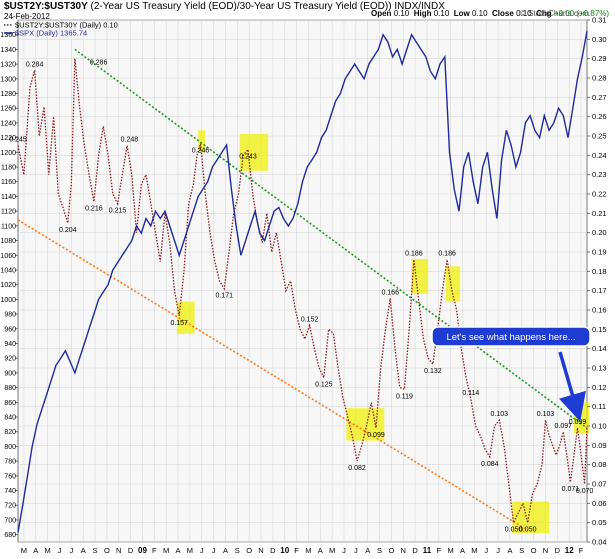 The height and width of the screenshot is (559, 615). Describe the element at coordinates (599, 290) in the screenshot. I see `right-tick-label: 0.17` at that location.